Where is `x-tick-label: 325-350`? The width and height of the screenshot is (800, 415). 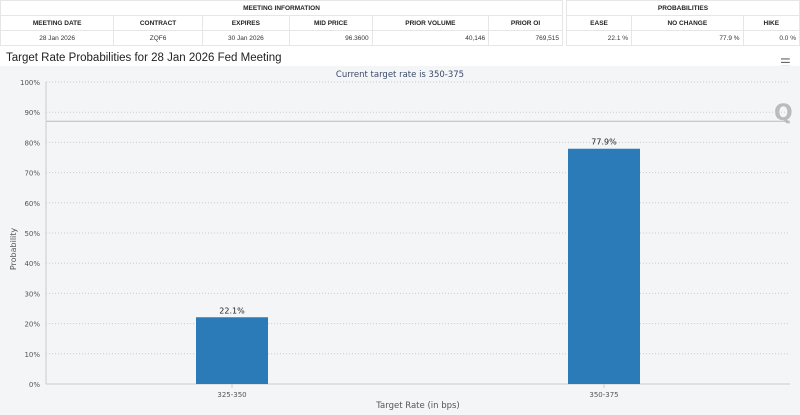 x-tick-label: 325-350 is located at coordinates (231, 395).